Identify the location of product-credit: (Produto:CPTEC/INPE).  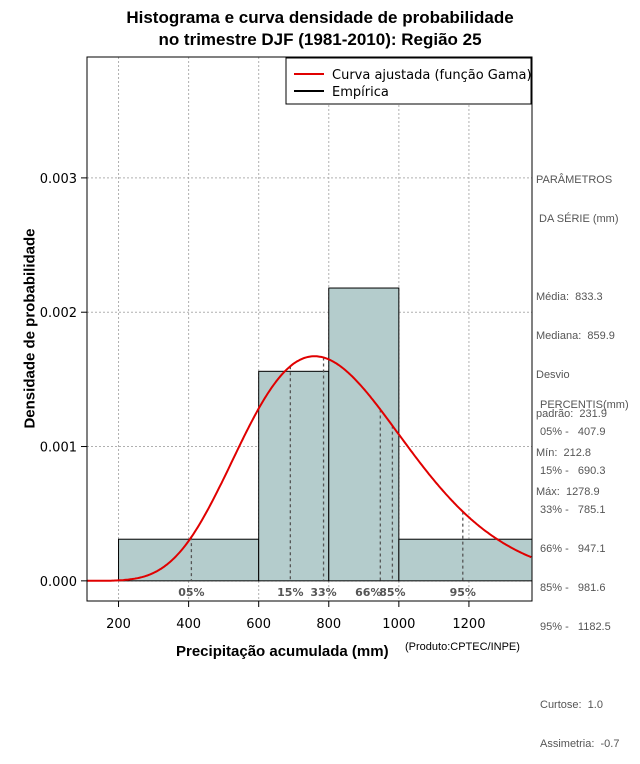
(462, 647).